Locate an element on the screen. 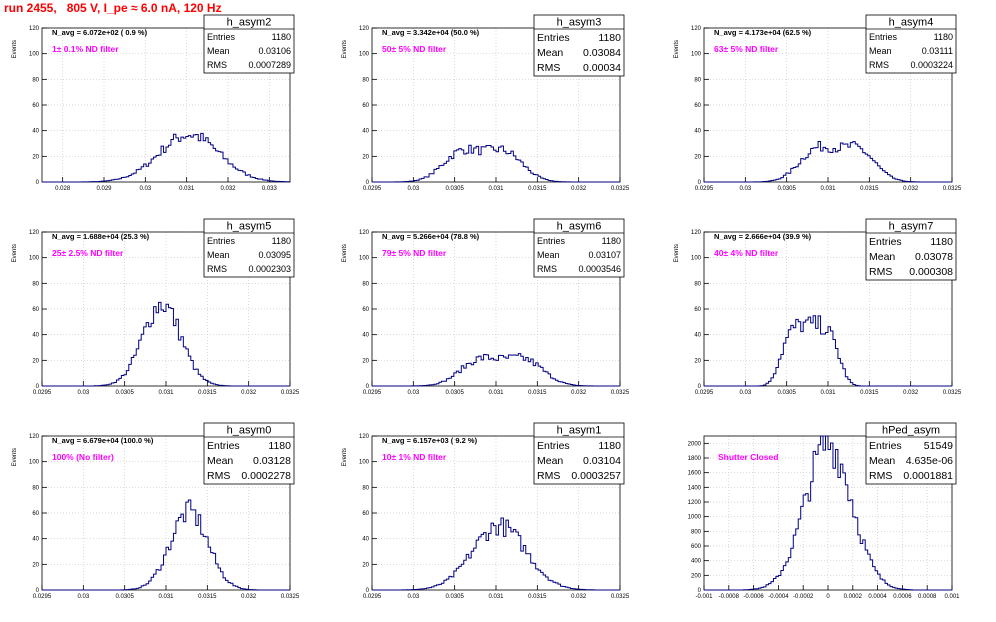 The height and width of the screenshot is (622, 996). histogram-name: h_asym4 is located at coordinates (911, 23).